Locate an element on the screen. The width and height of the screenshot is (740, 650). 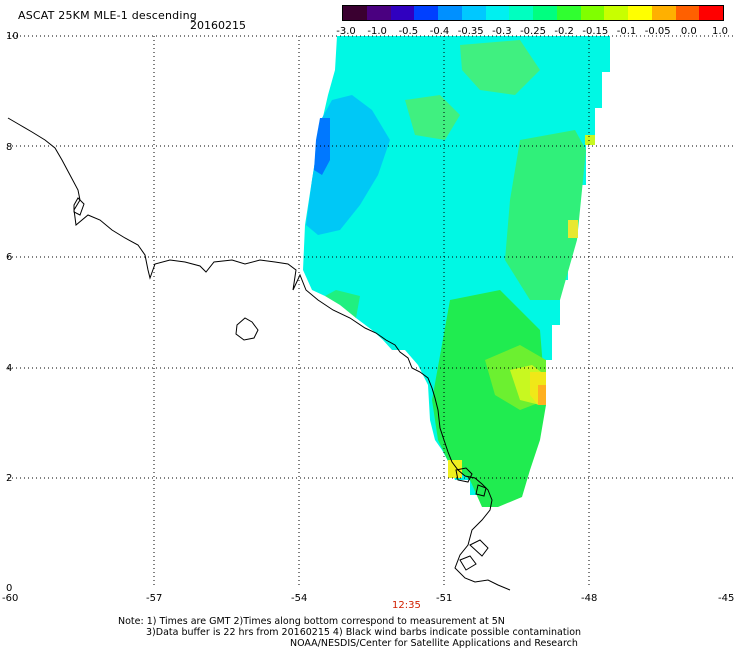
lat-label: 8 is located at coordinates (9, 147).